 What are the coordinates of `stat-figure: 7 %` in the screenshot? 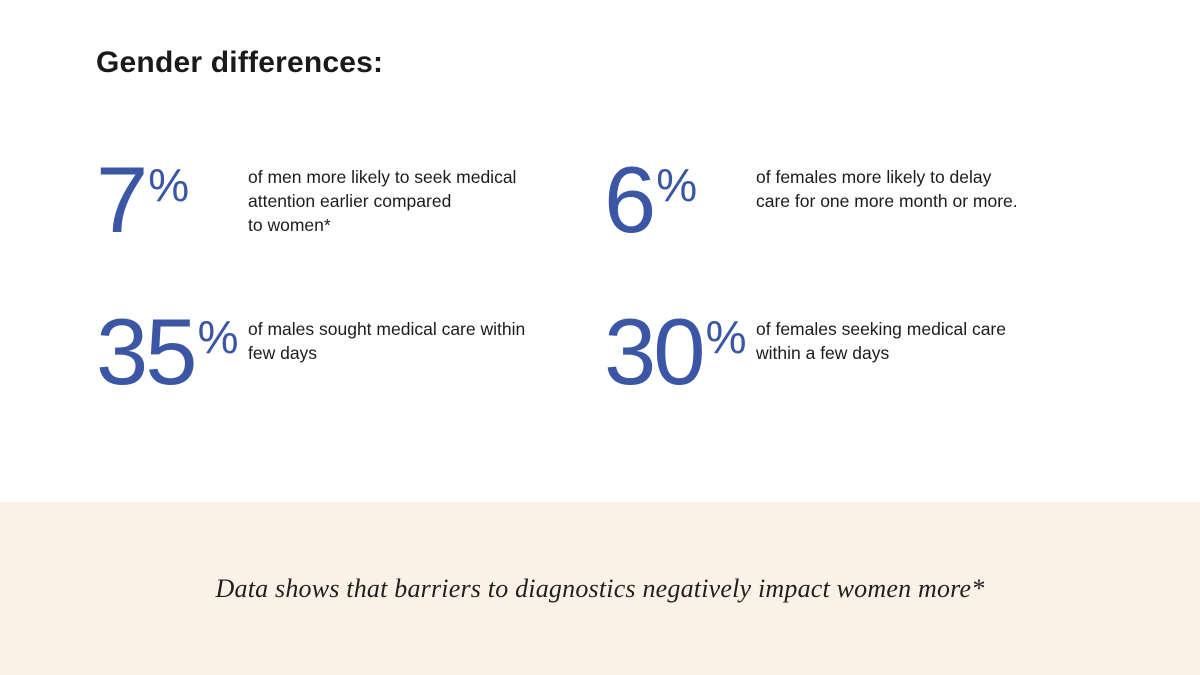 It's located at (172, 199).